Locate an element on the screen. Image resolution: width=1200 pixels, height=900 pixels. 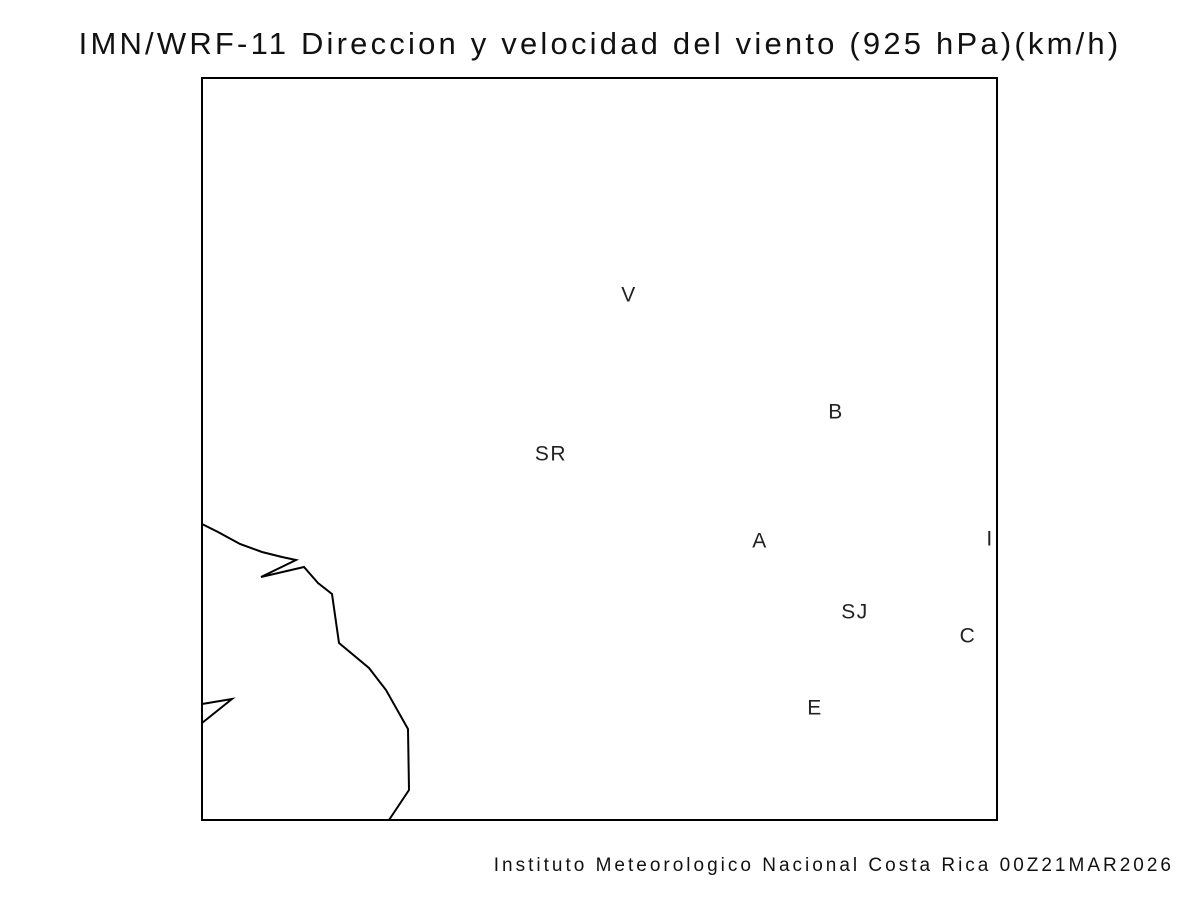
coastline-path is located at coordinates (306, 672).